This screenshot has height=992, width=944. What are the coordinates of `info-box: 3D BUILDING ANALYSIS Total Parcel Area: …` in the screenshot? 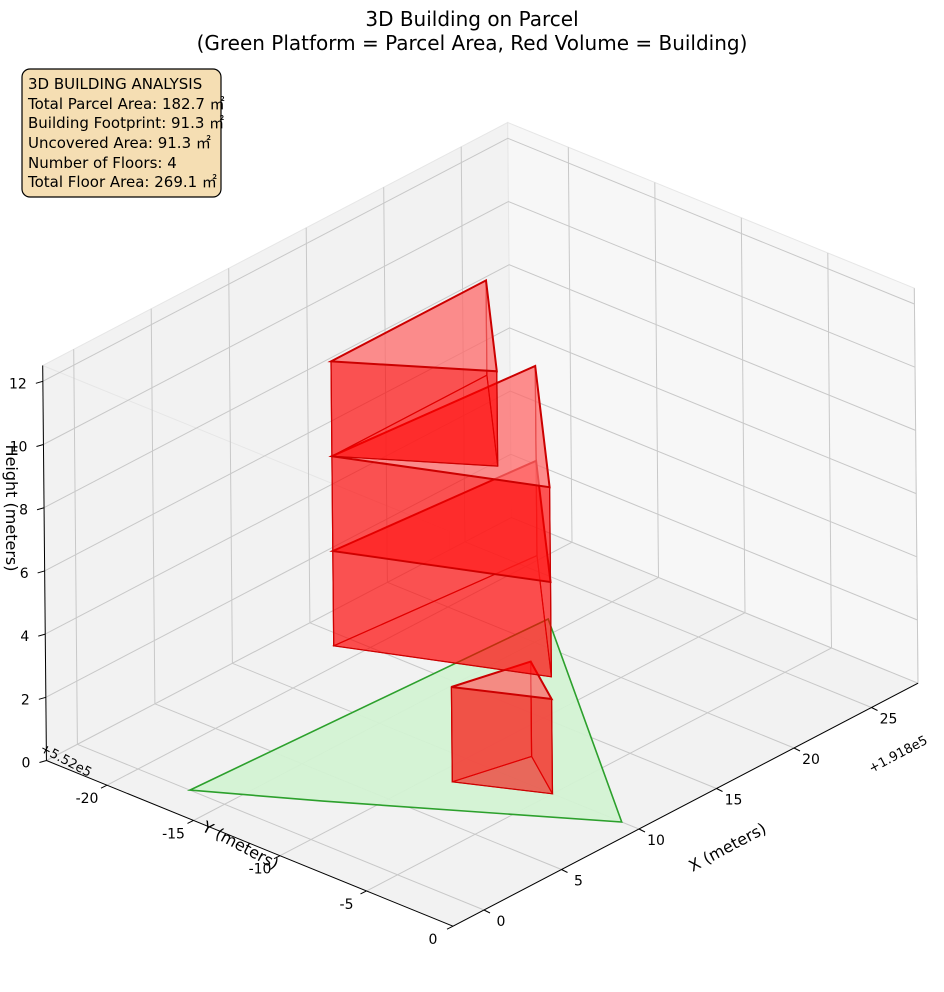 It's located at (123, 133).